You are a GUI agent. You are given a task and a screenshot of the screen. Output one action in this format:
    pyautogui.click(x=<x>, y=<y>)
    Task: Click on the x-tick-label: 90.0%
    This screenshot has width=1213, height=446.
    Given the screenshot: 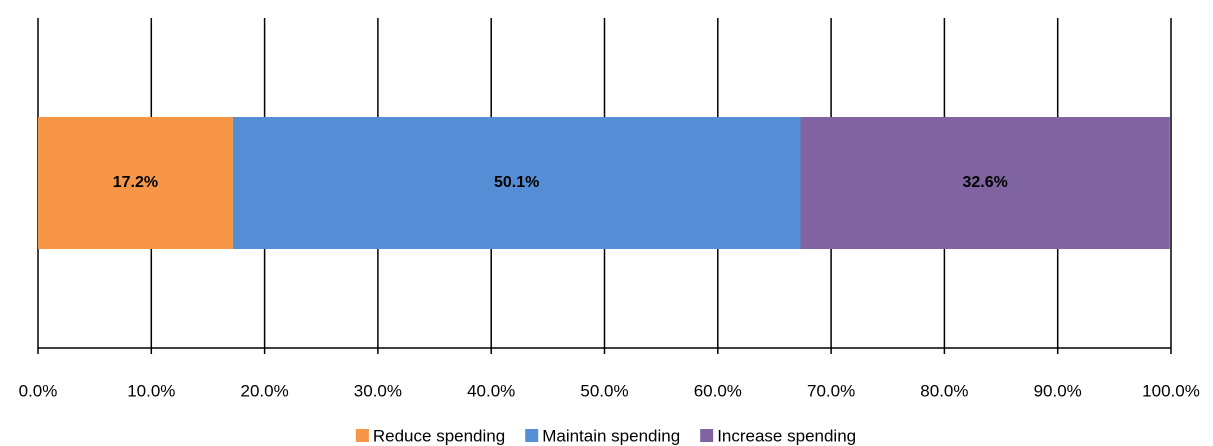 What is the action you would take?
    pyautogui.click(x=1058, y=390)
    